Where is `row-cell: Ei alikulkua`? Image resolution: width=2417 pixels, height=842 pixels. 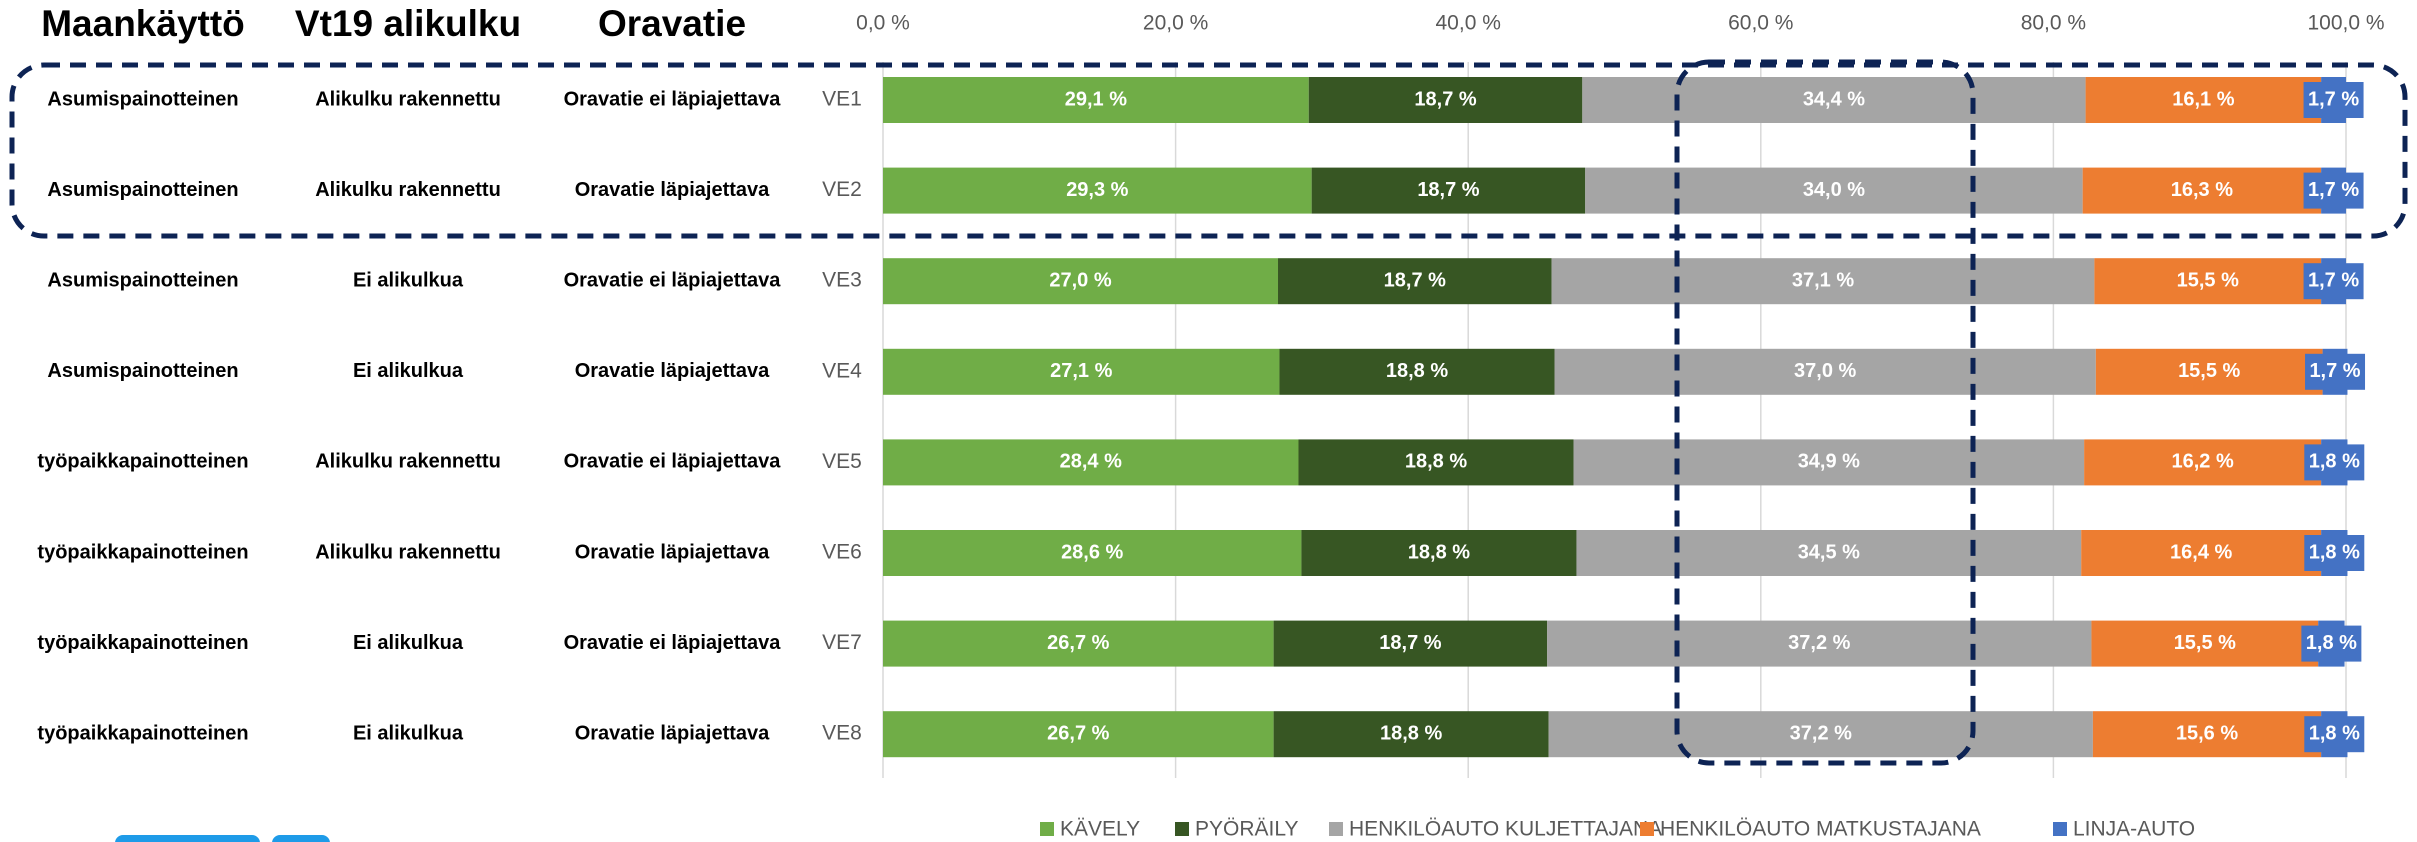 row-cell: Ei alikulkua is located at coordinates (408, 371).